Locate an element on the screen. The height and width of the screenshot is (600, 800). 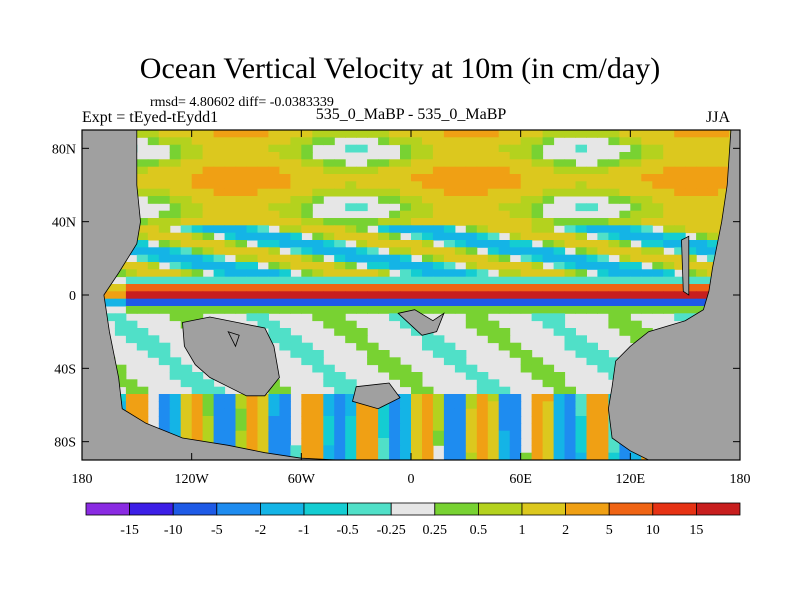
colorbar-swatch is located at coordinates (325, 509).